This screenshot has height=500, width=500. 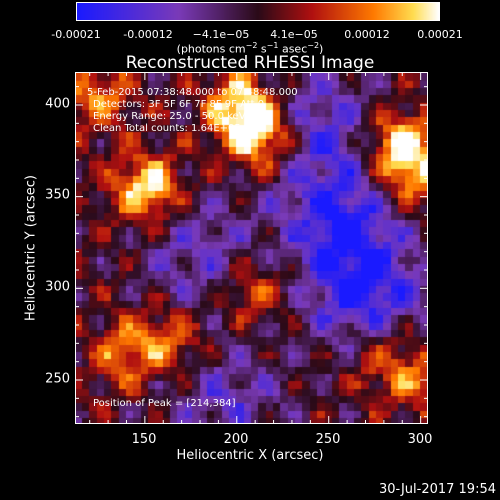 I want to click on method-counts-label: Clean Total counts: 1.64E+05, so click(x=167, y=128).